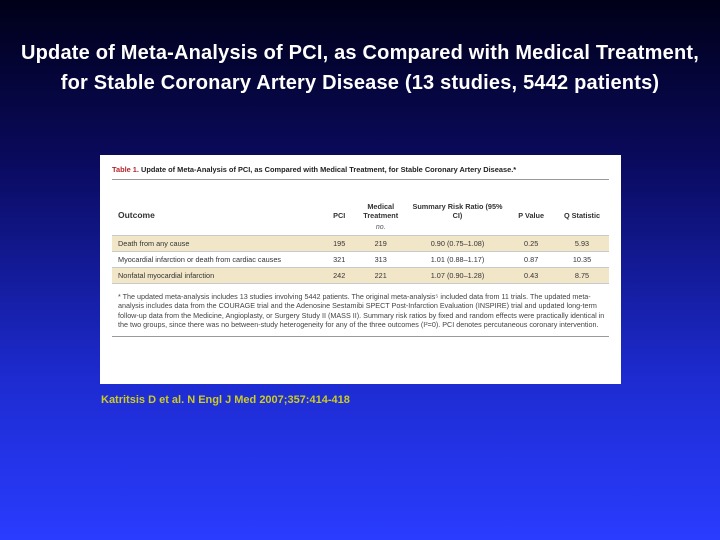  Describe the element at coordinates (380, 275) in the screenshot. I see `row-medical: 221` at that location.